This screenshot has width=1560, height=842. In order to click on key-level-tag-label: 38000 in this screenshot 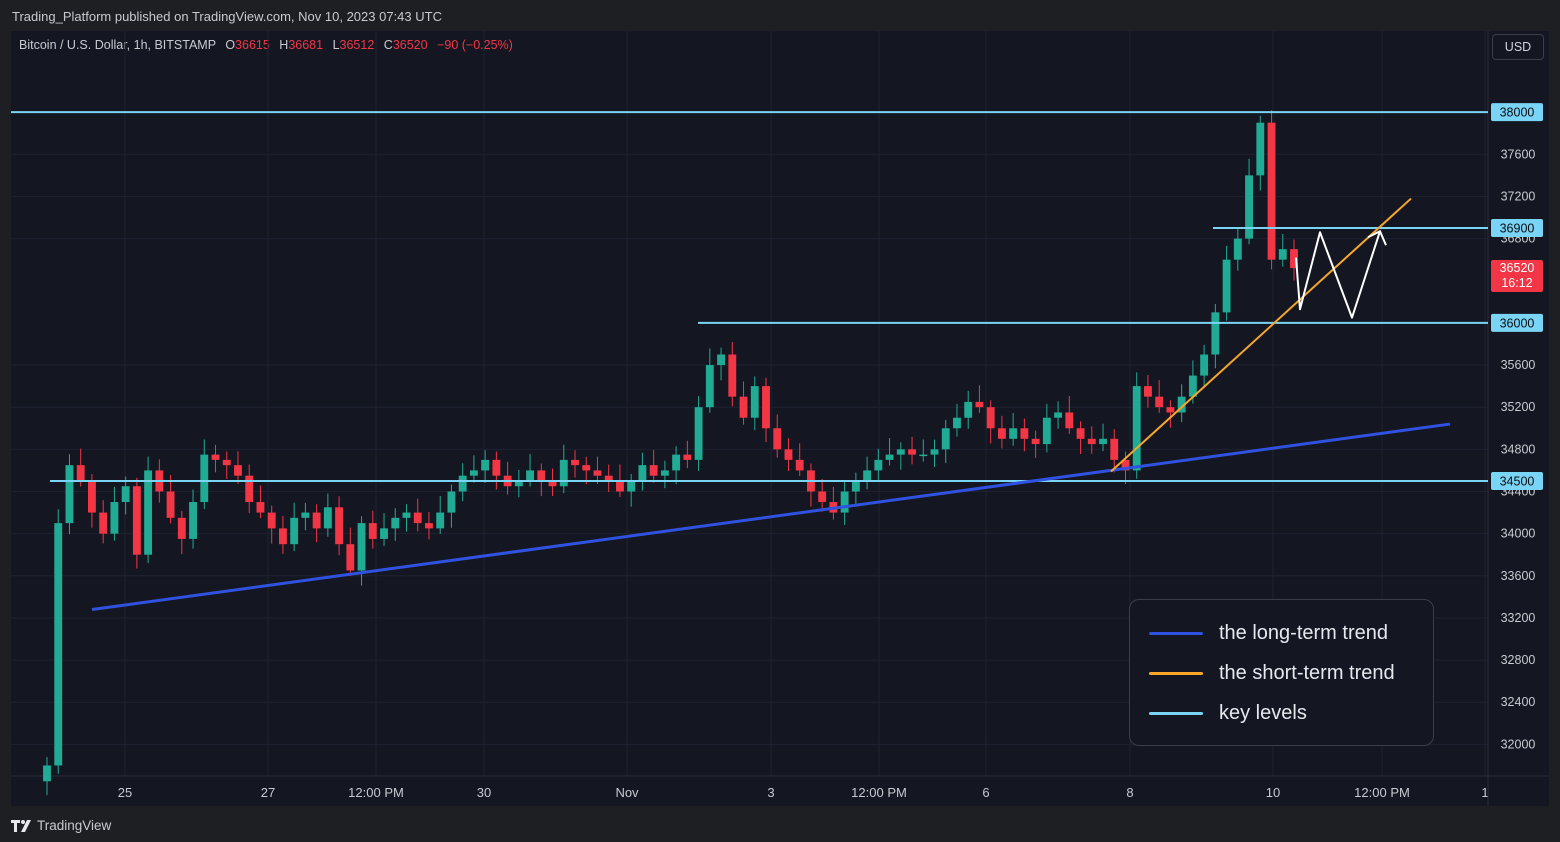, I will do `click(1517, 113)`.